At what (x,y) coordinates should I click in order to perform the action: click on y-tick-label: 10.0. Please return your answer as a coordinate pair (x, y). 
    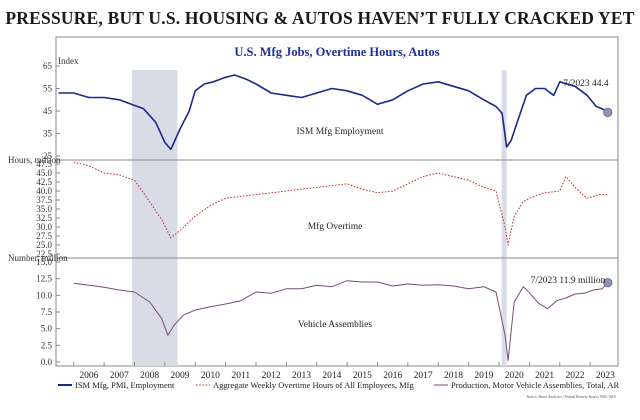
    Looking at the image, I should click on (44, 295).